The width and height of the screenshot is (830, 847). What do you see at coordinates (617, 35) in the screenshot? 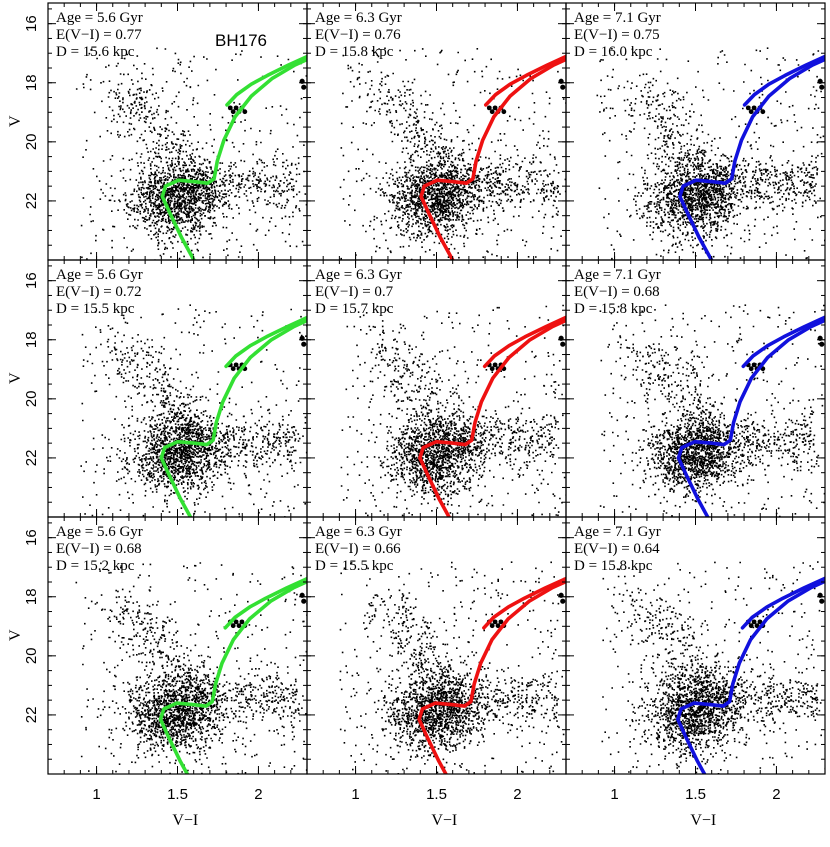
I see `panel-annotation-line: E(V−I) = 0.75` at bounding box center [617, 35].